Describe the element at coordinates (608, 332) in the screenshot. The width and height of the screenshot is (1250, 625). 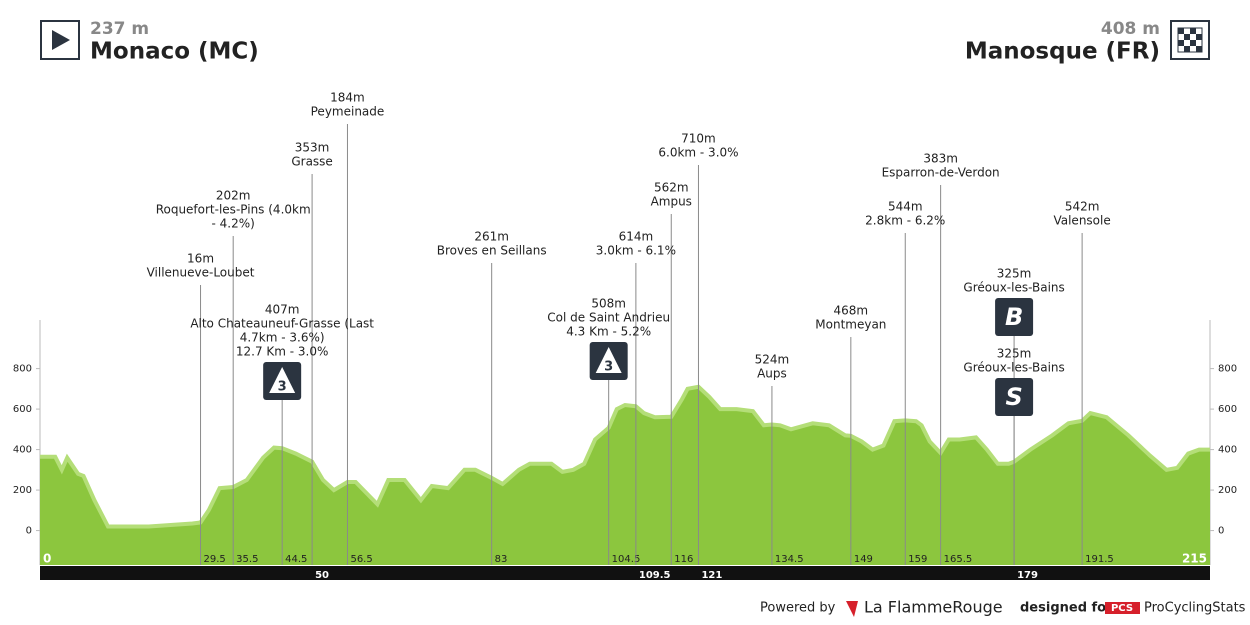
I see `point-label: 4.3 Km - 5.2%` at that location.